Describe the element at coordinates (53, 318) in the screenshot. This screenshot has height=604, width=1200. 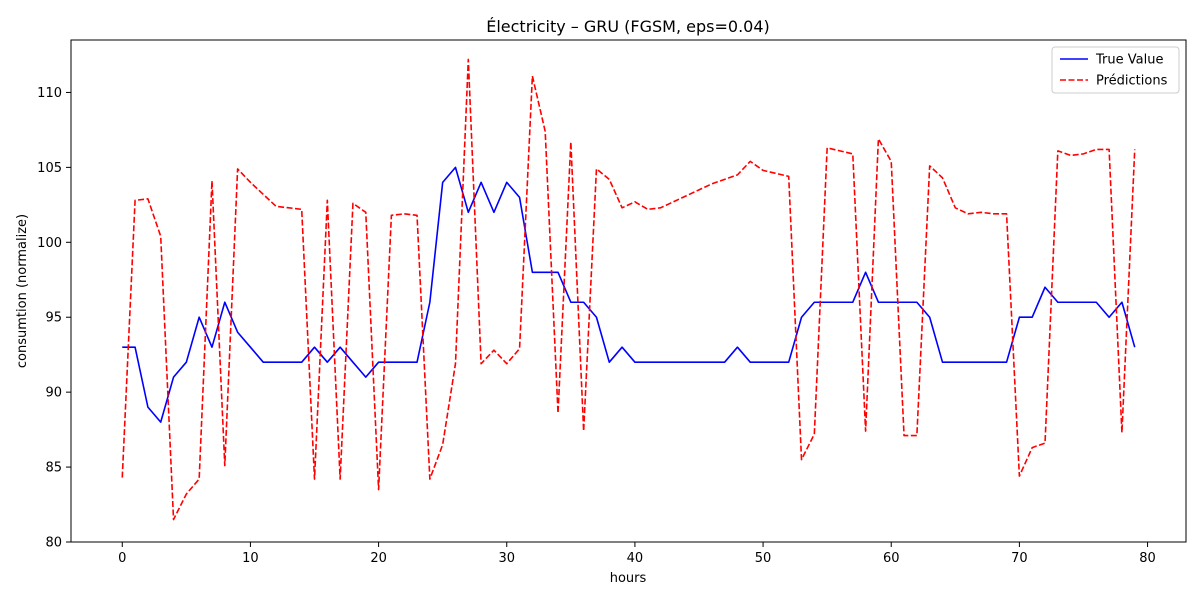
I see `y-tick-label: 95` at that location.